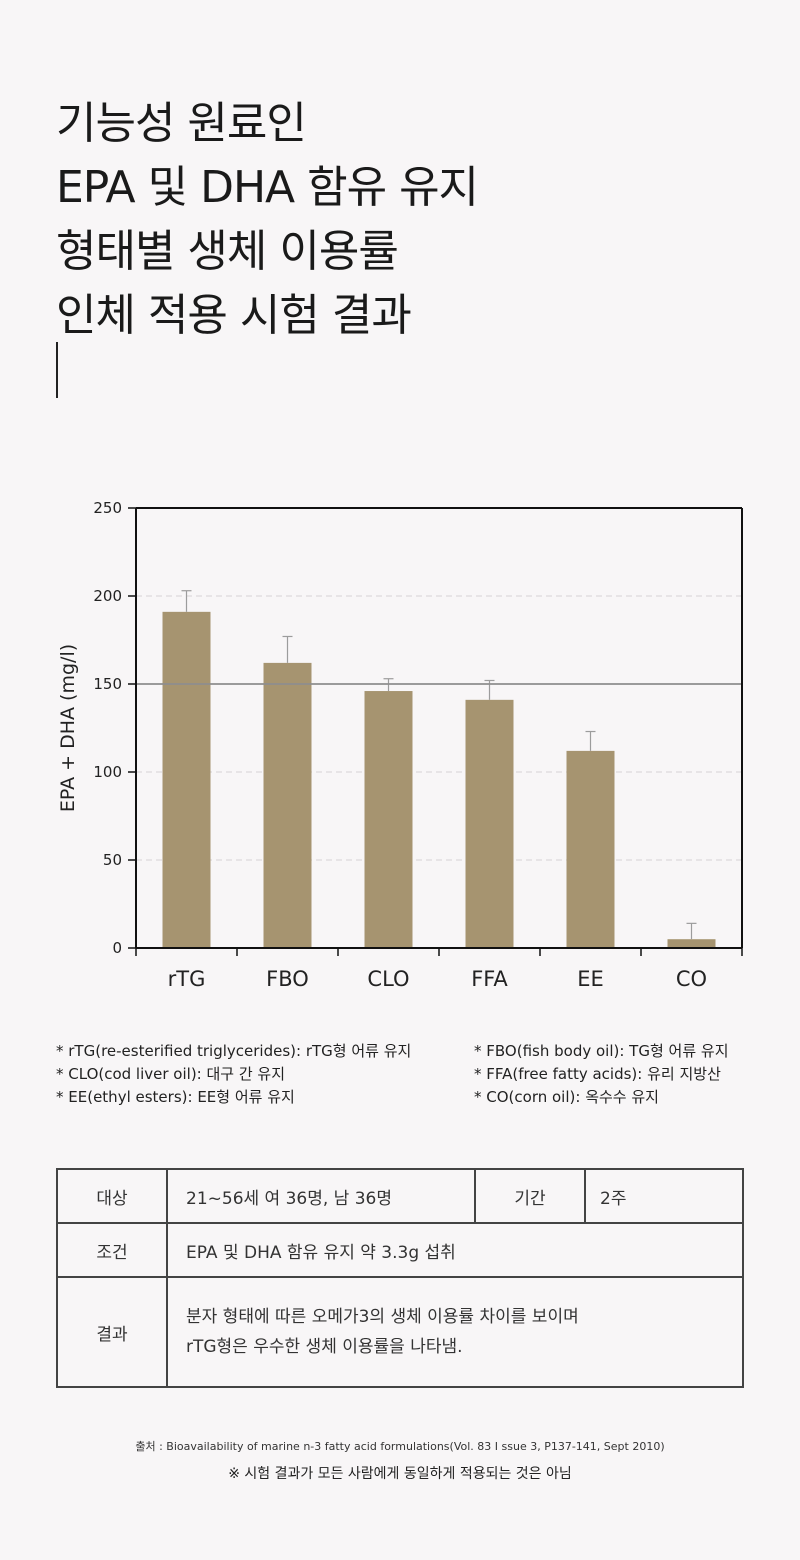 The width and height of the screenshot is (800, 1560). Describe the element at coordinates (175, 1097) in the screenshot. I see `note-ee: * EE(ethyl esters): EE형 어류 유지` at that location.